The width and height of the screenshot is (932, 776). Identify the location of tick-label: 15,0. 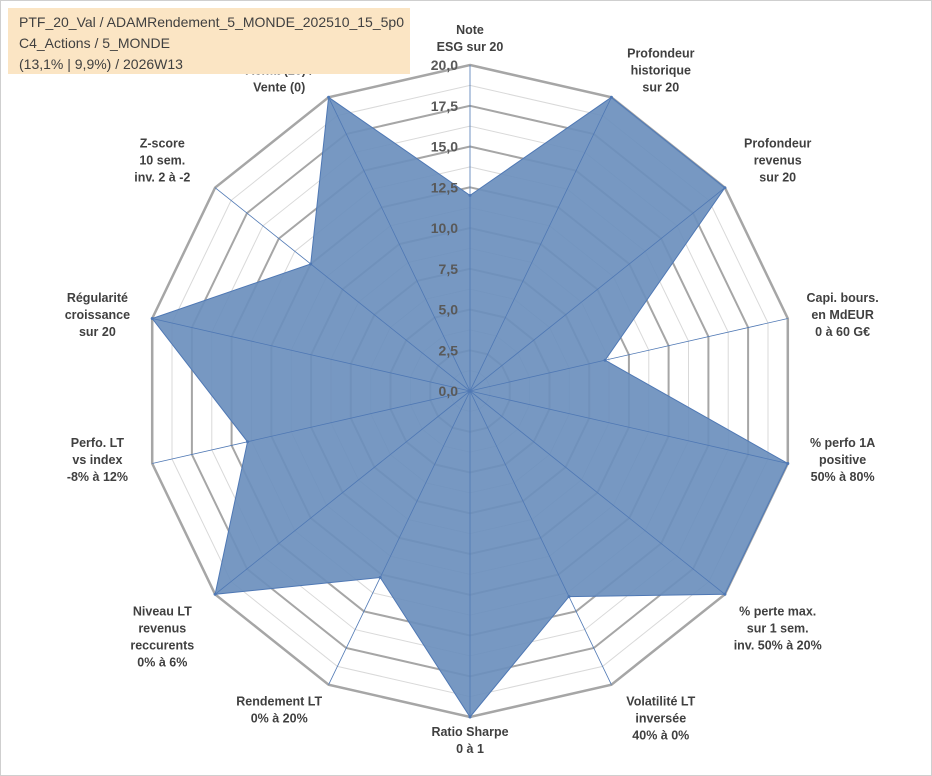
(444, 147).